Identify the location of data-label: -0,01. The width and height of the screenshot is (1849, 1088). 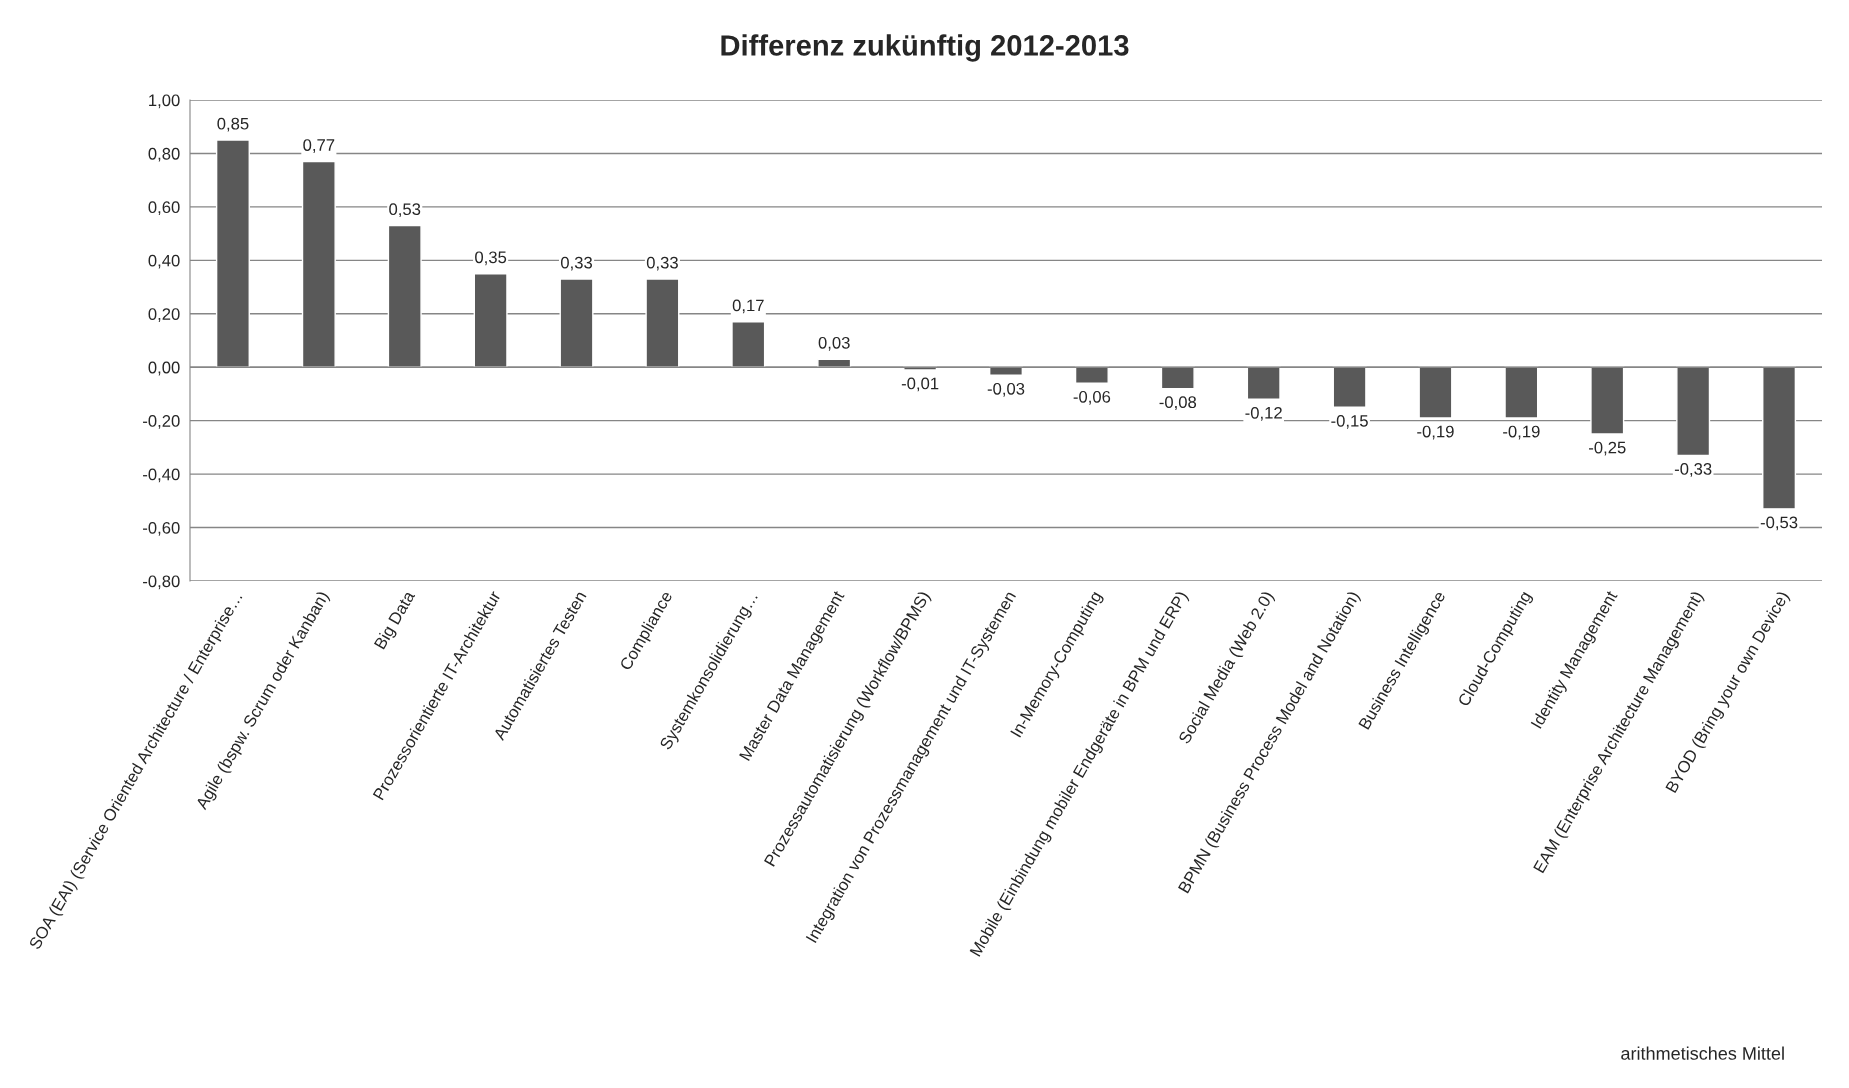
(920, 384).